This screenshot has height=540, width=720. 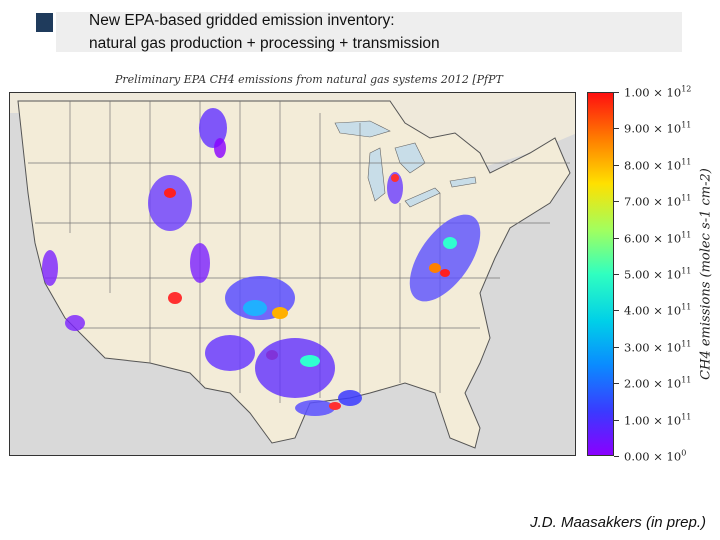 I want to click on colorbar-tick-label: 2.00 × 1011, so click(x=657, y=383).